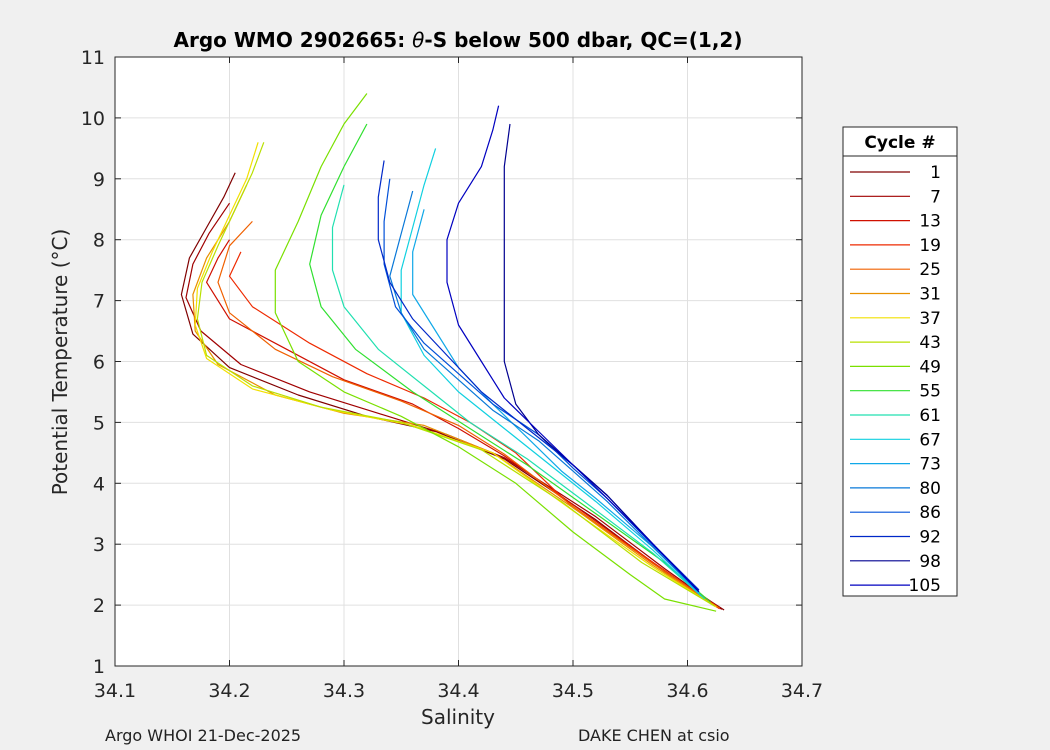 The height and width of the screenshot is (750, 1050). Describe the element at coordinates (99, 667) in the screenshot. I see `y-tick-label: 1` at that location.